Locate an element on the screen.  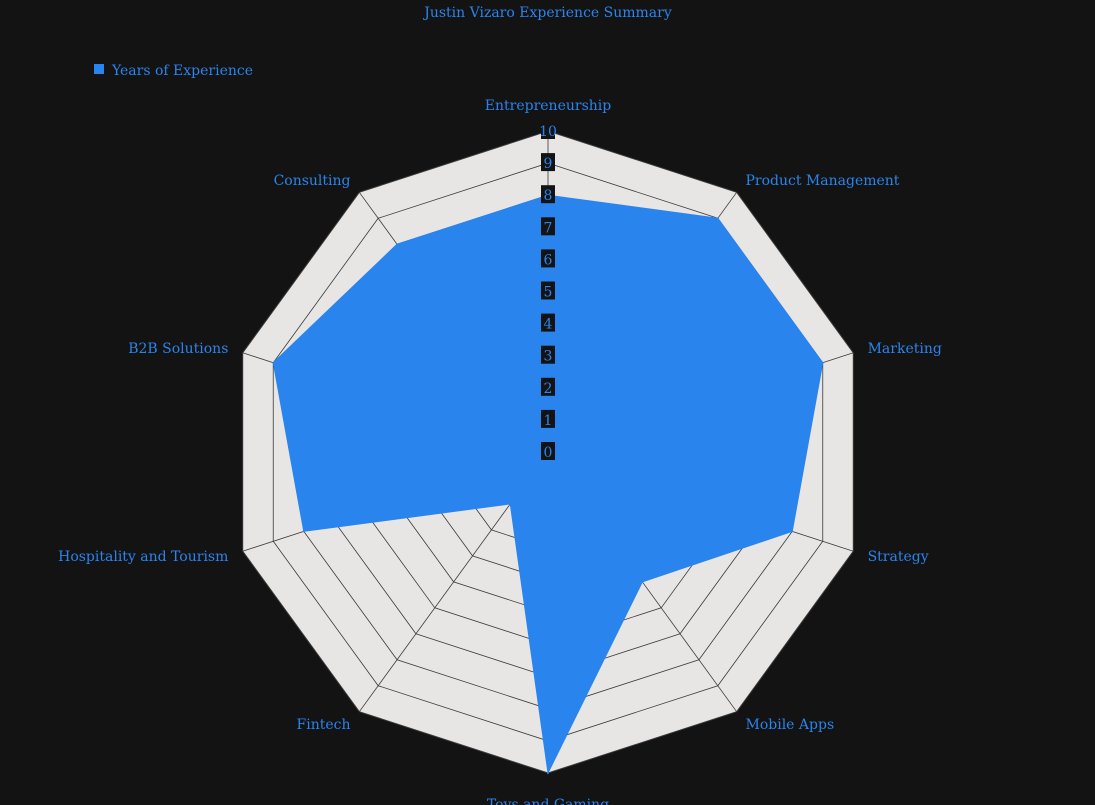
legend-swatch is located at coordinates (99, 69).